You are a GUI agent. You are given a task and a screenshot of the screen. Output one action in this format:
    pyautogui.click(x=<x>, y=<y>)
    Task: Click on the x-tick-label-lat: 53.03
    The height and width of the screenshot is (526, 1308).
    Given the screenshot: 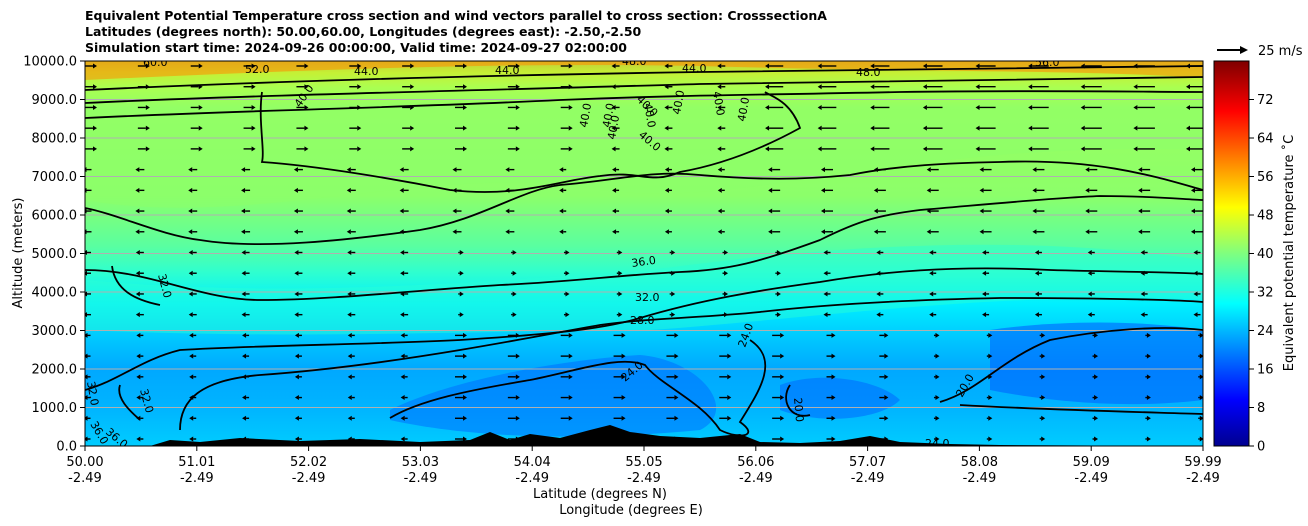 What is the action you would take?
    pyautogui.click(x=420, y=462)
    